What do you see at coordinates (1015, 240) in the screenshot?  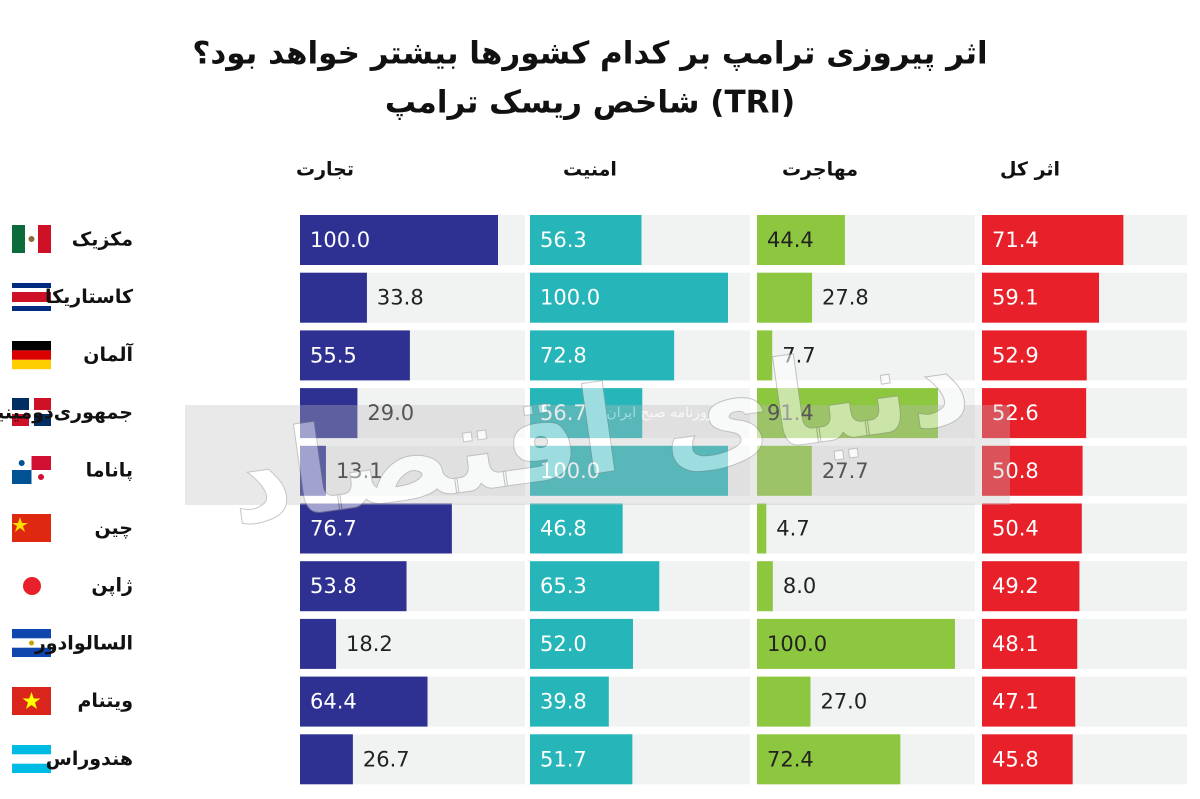 I see `value-label: 71.4` at bounding box center [1015, 240].